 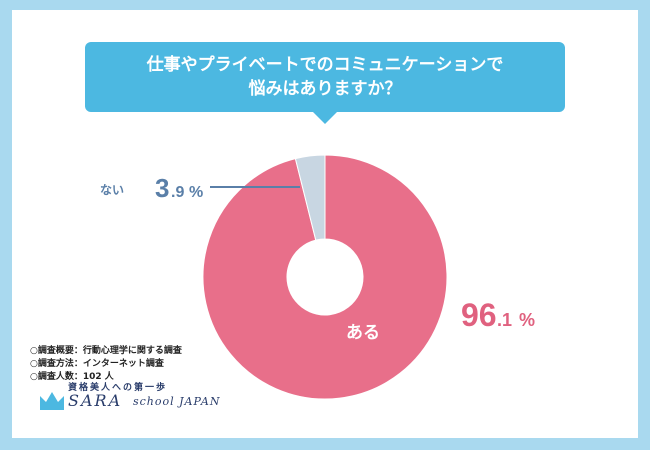 What do you see at coordinates (177, 401) in the screenshot?
I see `logo-sub: school JAPAN` at bounding box center [177, 401].